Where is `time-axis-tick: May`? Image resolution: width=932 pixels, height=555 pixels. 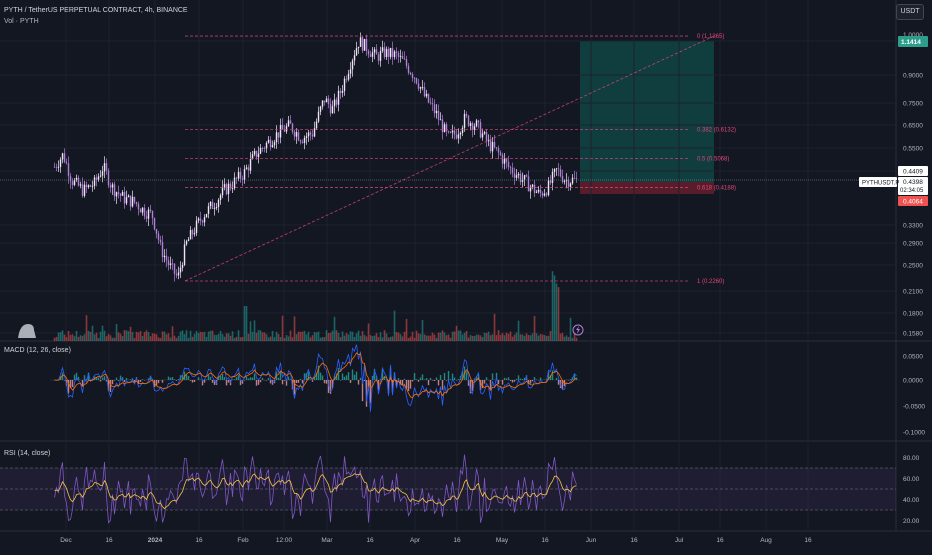 time-axis-tick: May is located at coordinates (502, 540).